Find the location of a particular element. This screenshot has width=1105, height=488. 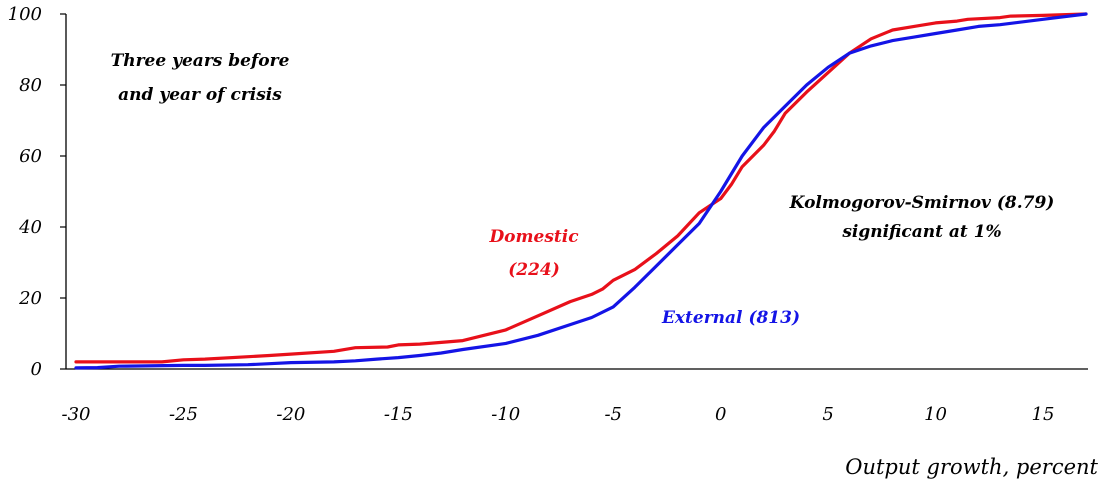

y-tick-label: 0 is located at coordinates (36, 369).